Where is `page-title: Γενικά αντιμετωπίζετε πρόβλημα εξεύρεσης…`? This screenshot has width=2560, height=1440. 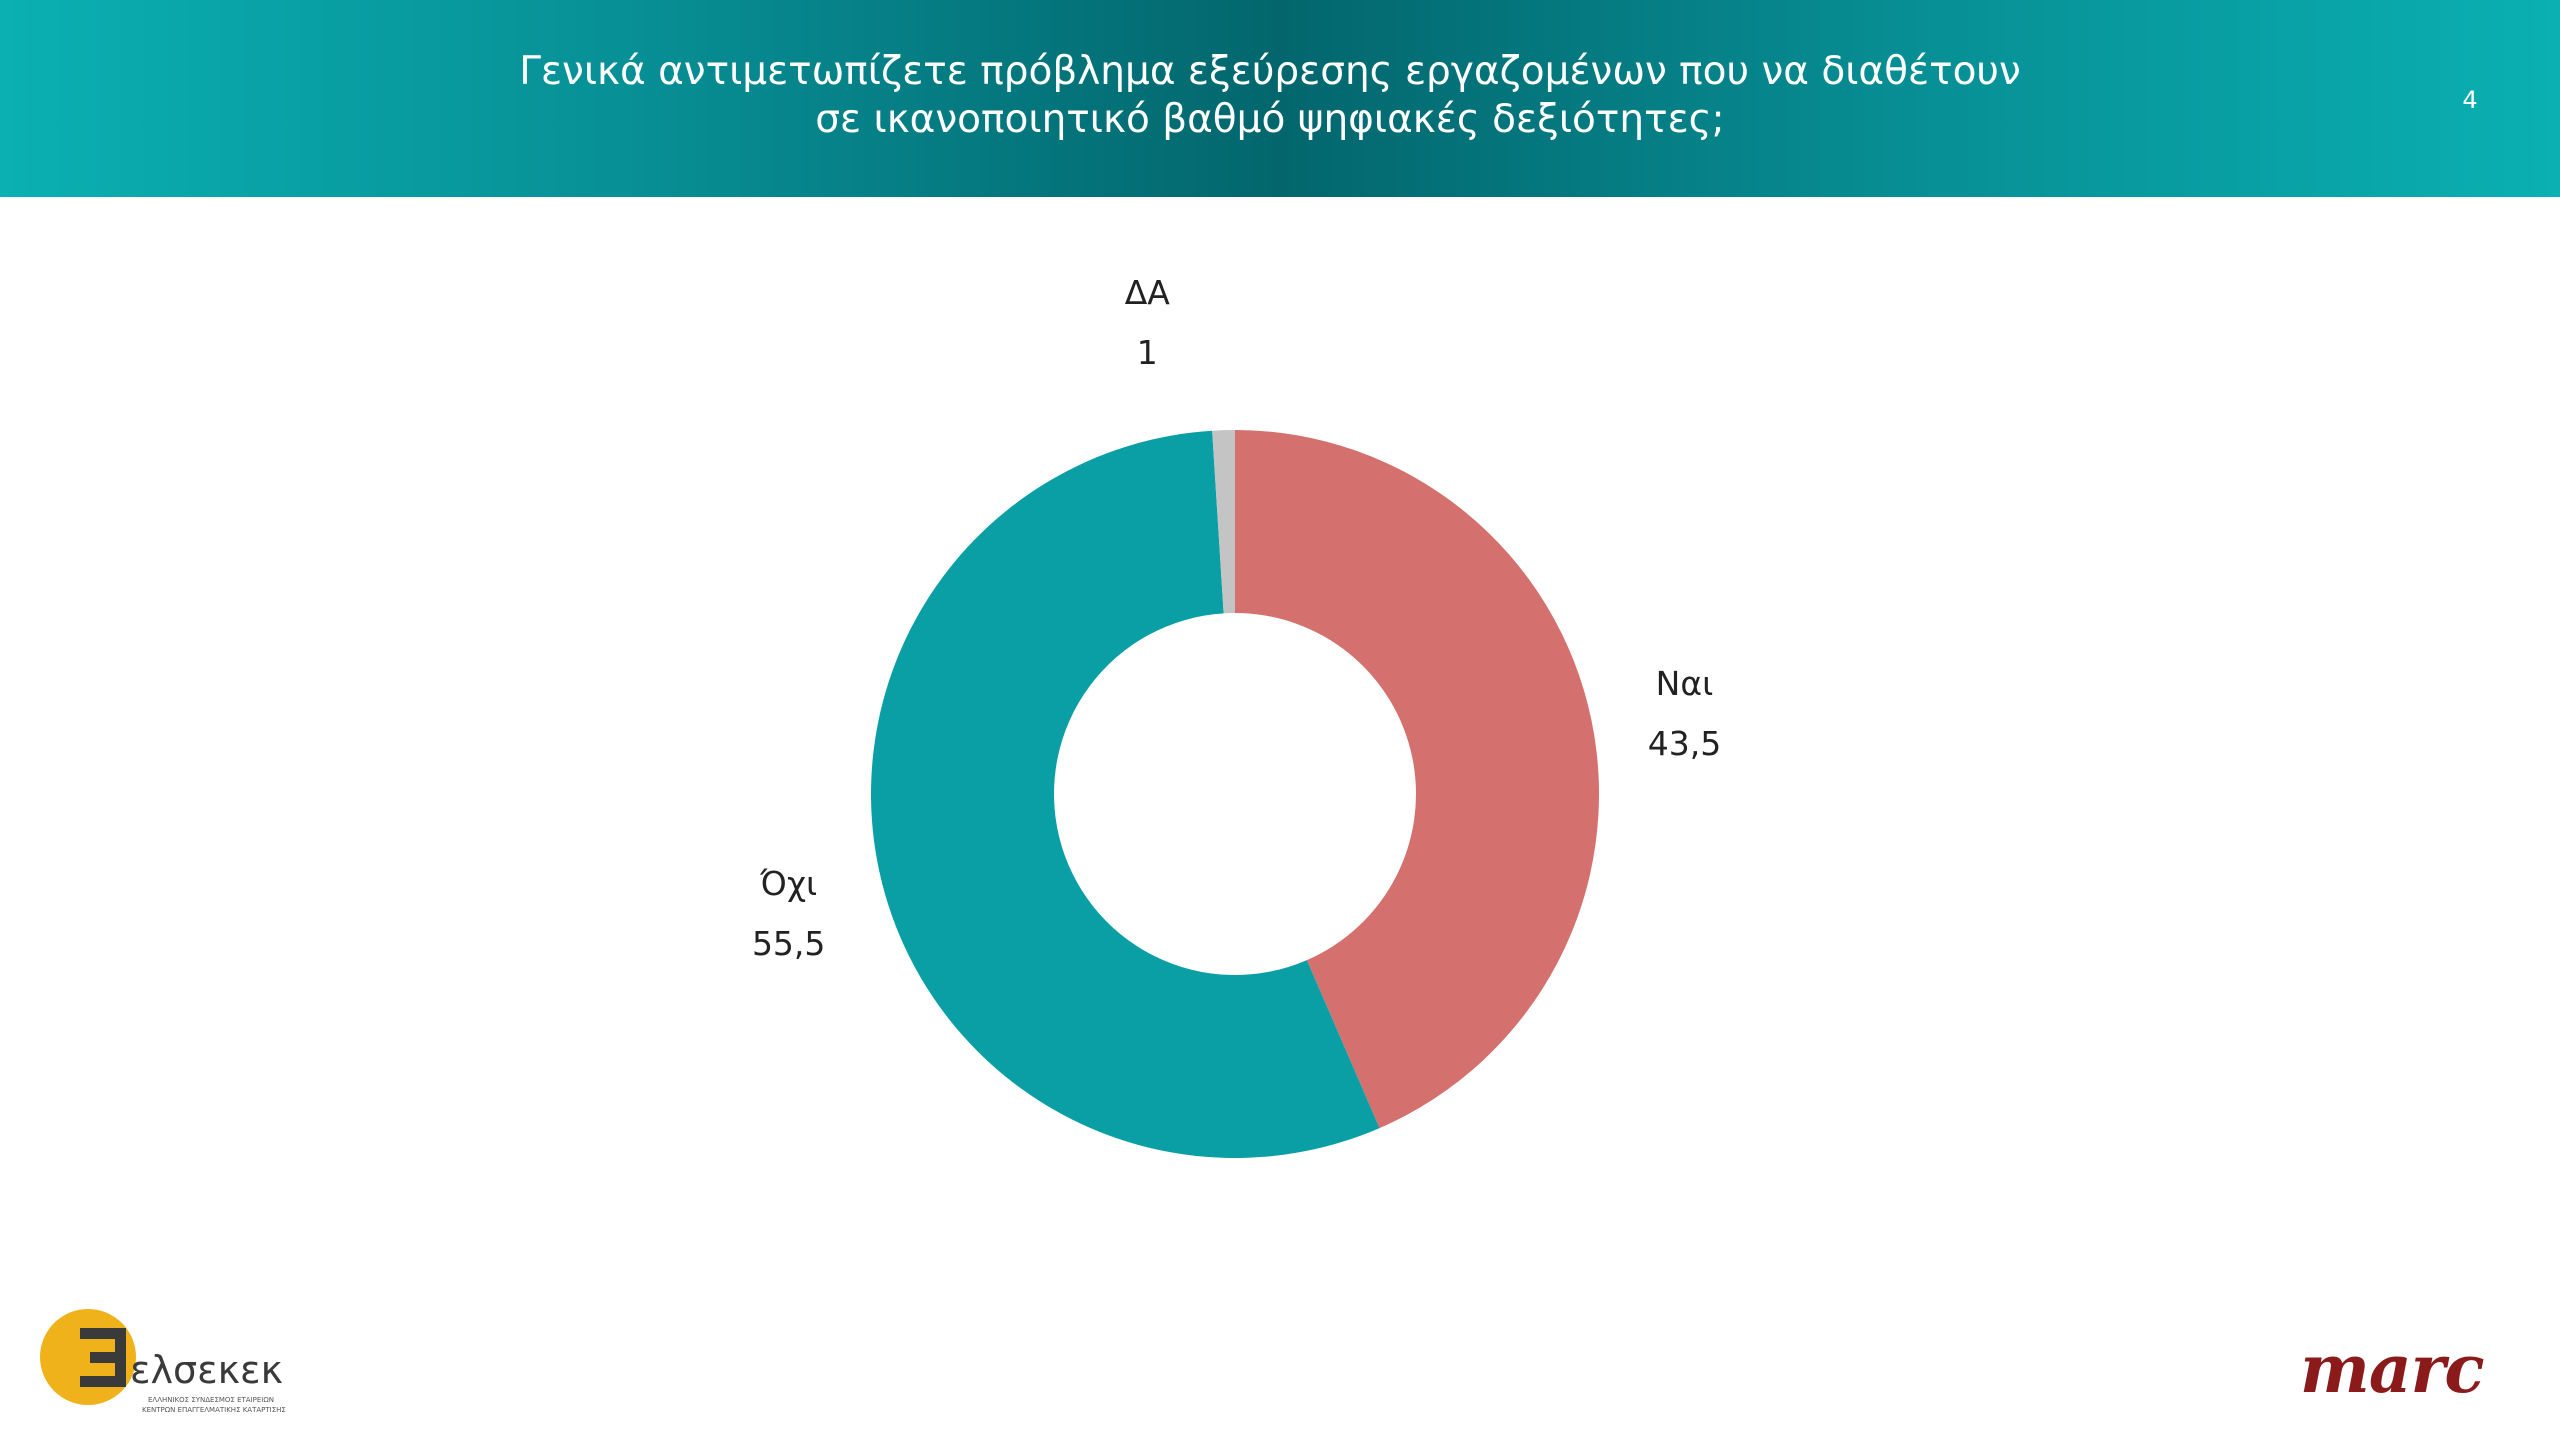 page-title: Γενικά αντιμετωπίζετε πρόβλημα εξεύρεσης… is located at coordinates (1270, 96).